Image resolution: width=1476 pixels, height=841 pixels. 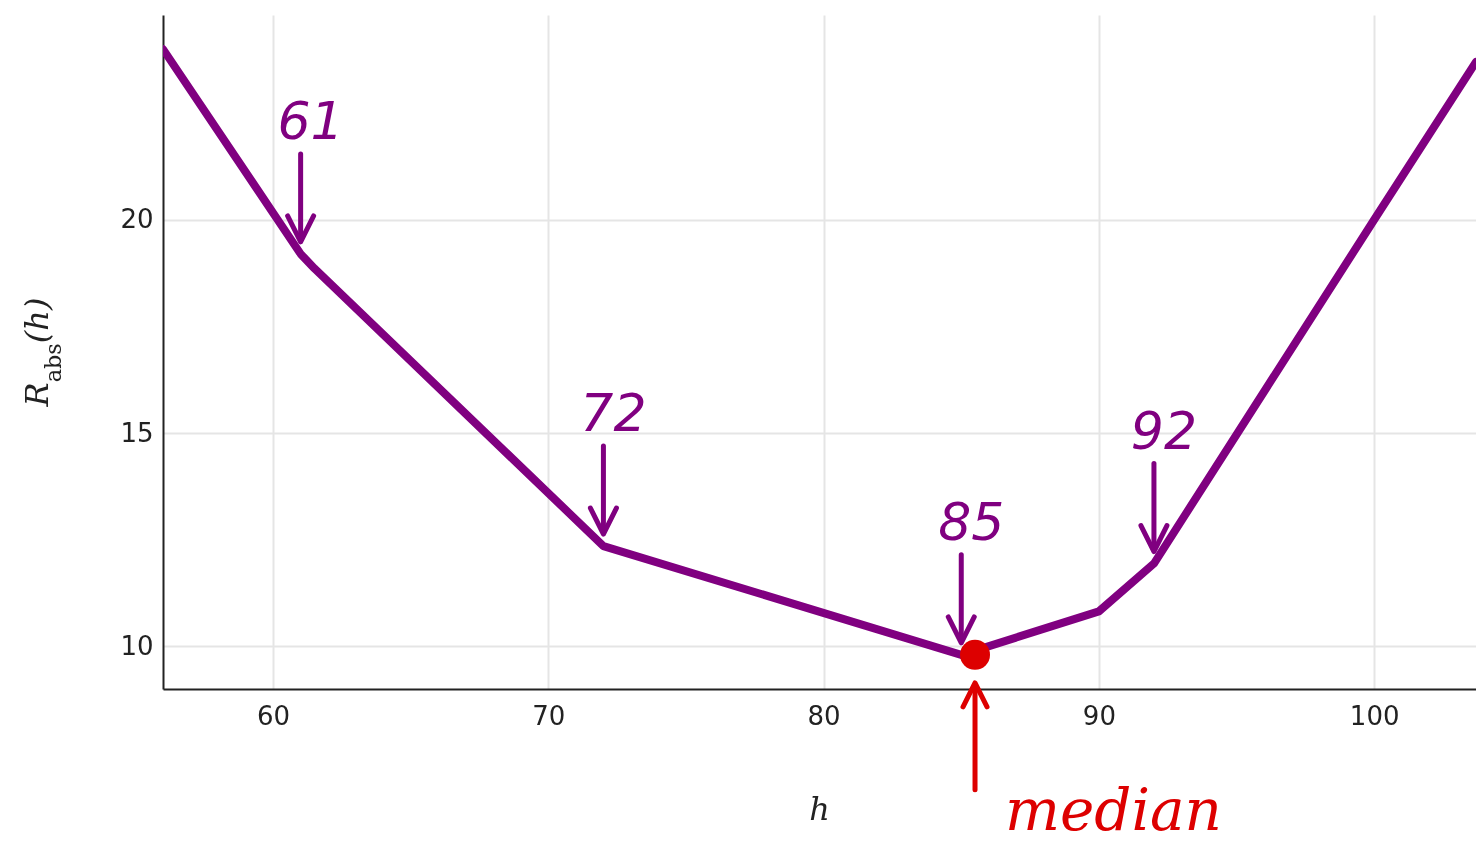 I want to click on x-axis-title: h, so click(x=819, y=809).